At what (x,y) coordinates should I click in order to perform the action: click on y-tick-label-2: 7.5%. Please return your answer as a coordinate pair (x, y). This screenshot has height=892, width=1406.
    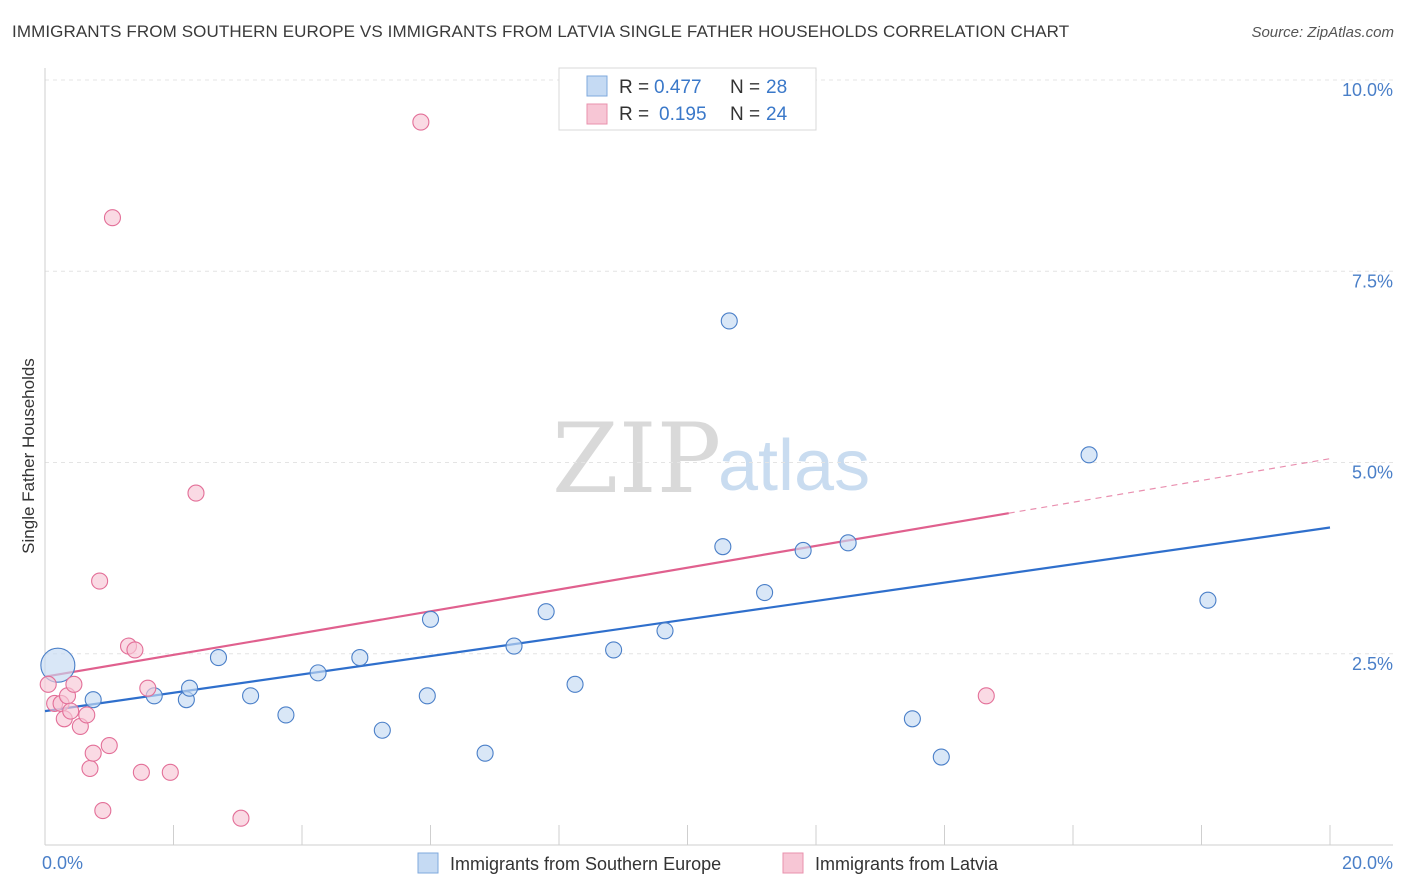
    Looking at the image, I should click on (1372, 281).